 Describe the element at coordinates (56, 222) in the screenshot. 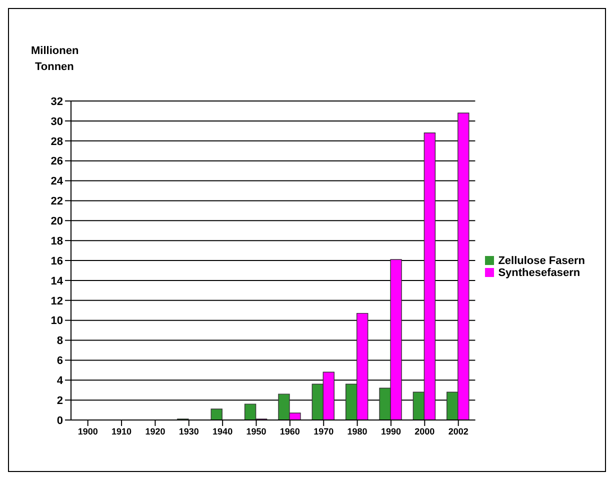

I see `y-tick-label: 20` at that location.